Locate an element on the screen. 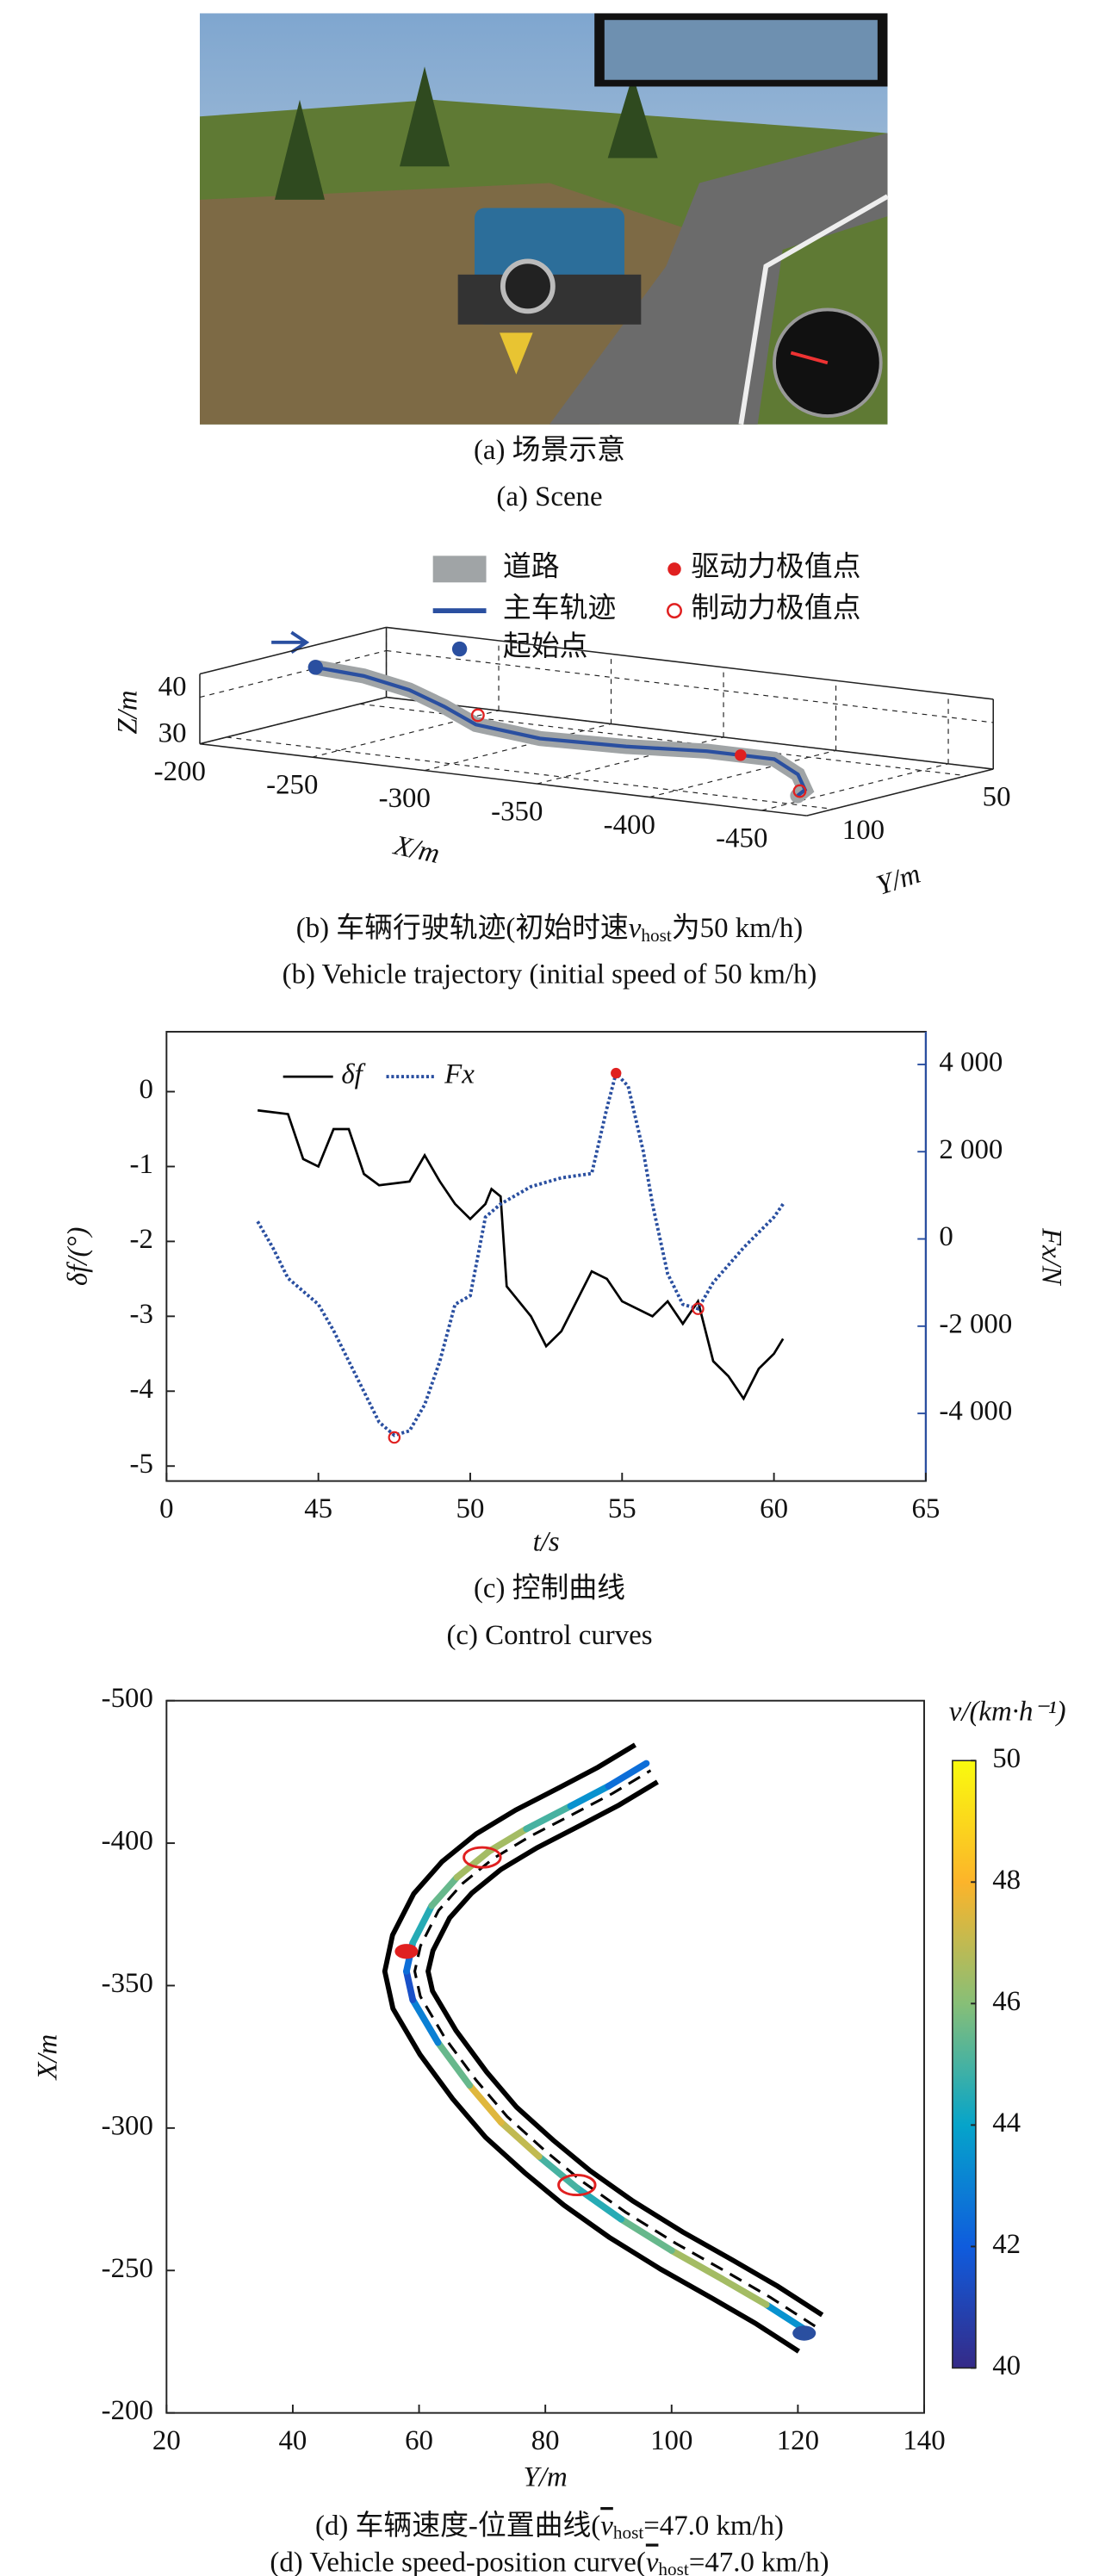  y-tick-label: -500 is located at coordinates (128, 1699).